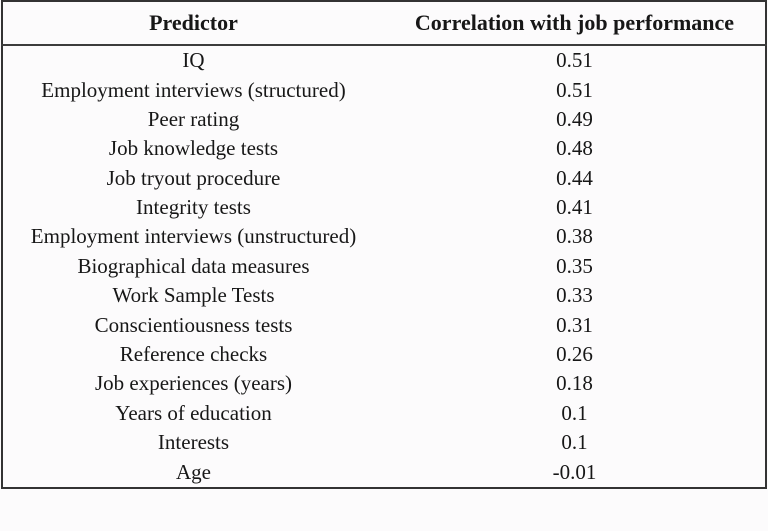  I want to click on correlation-cell: -0.01, so click(574, 471).